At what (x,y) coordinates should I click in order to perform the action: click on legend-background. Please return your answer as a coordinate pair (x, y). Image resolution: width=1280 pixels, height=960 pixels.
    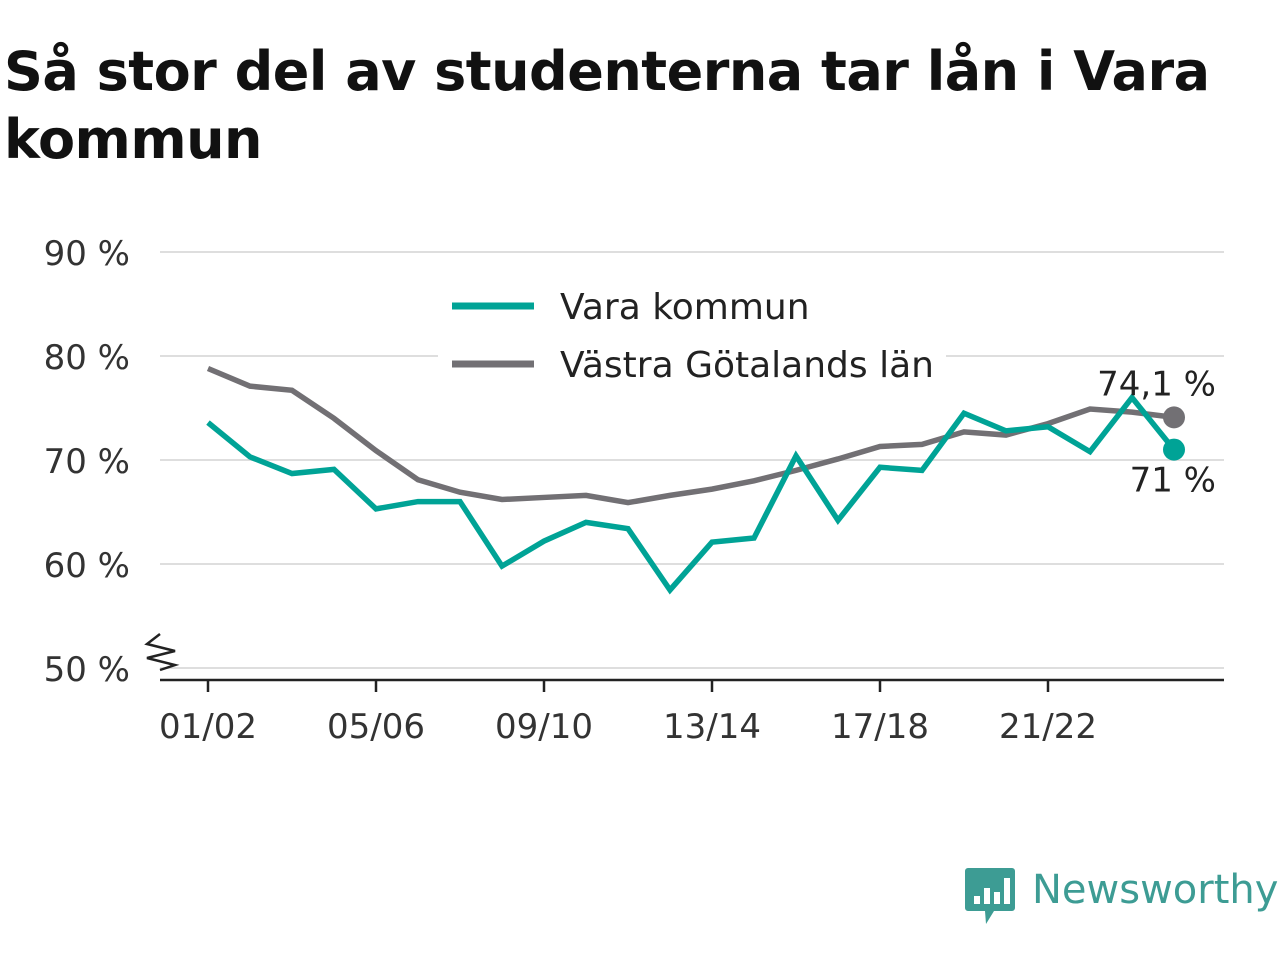
    Looking at the image, I should click on (692, 336).